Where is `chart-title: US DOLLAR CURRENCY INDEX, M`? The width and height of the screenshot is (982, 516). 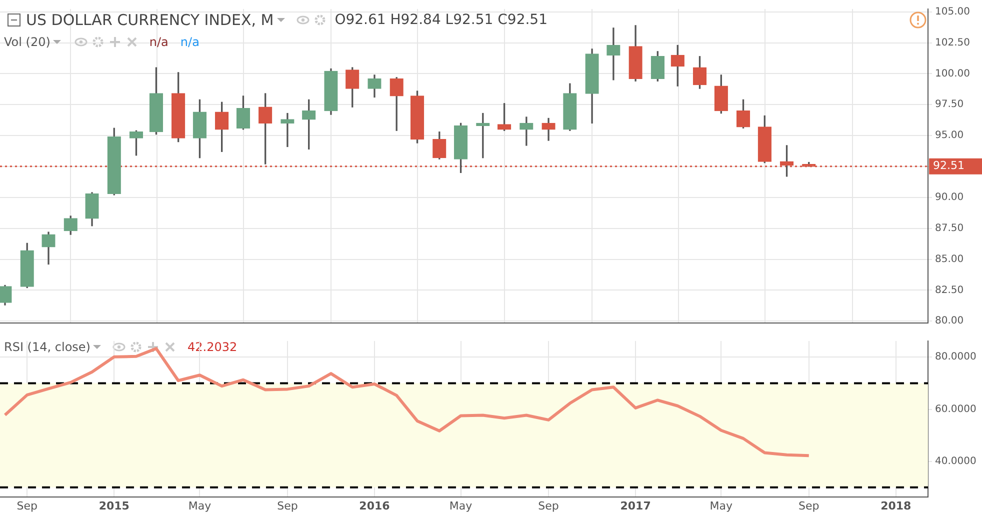 chart-title: US DOLLAR CURRENCY INDEX, M is located at coordinates (150, 20).